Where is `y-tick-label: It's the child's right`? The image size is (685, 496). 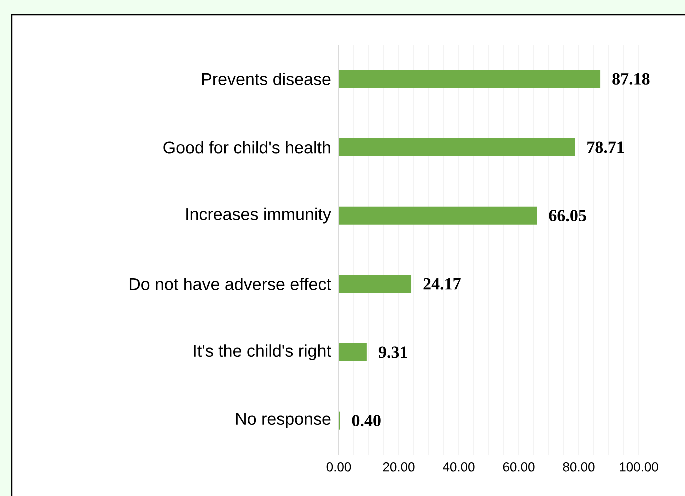 y-tick-label: It's the child's right is located at coordinates (263, 352).